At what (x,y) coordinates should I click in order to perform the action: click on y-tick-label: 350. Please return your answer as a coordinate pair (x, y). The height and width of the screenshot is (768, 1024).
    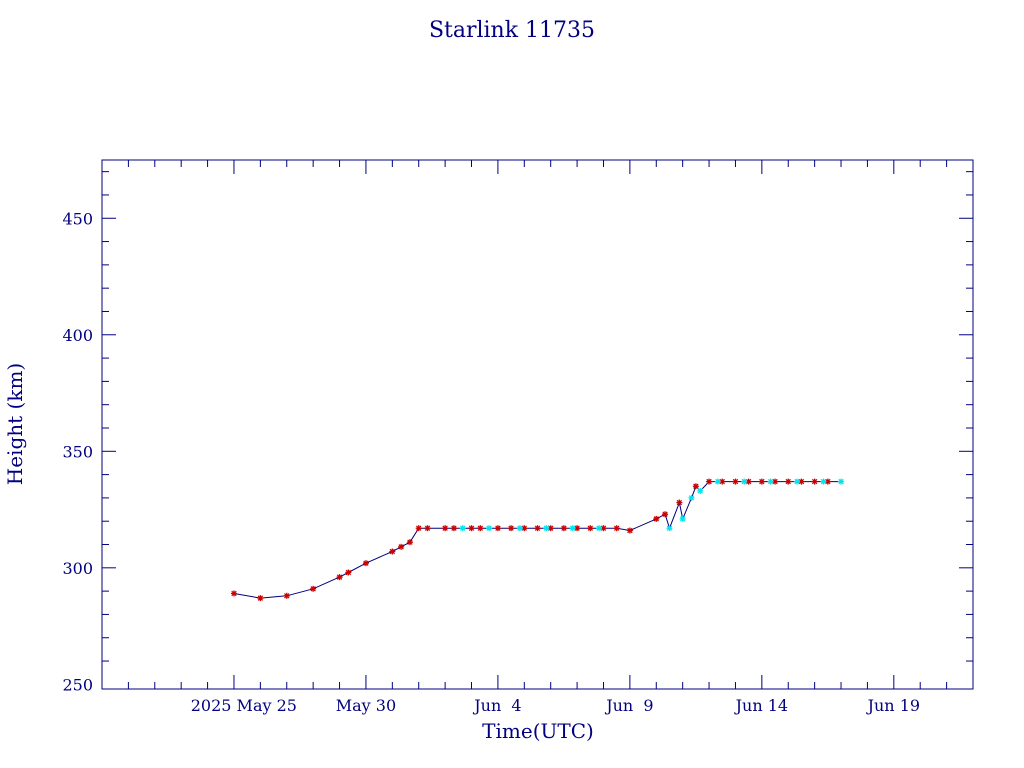
    Looking at the image, I should click on (77, 451).